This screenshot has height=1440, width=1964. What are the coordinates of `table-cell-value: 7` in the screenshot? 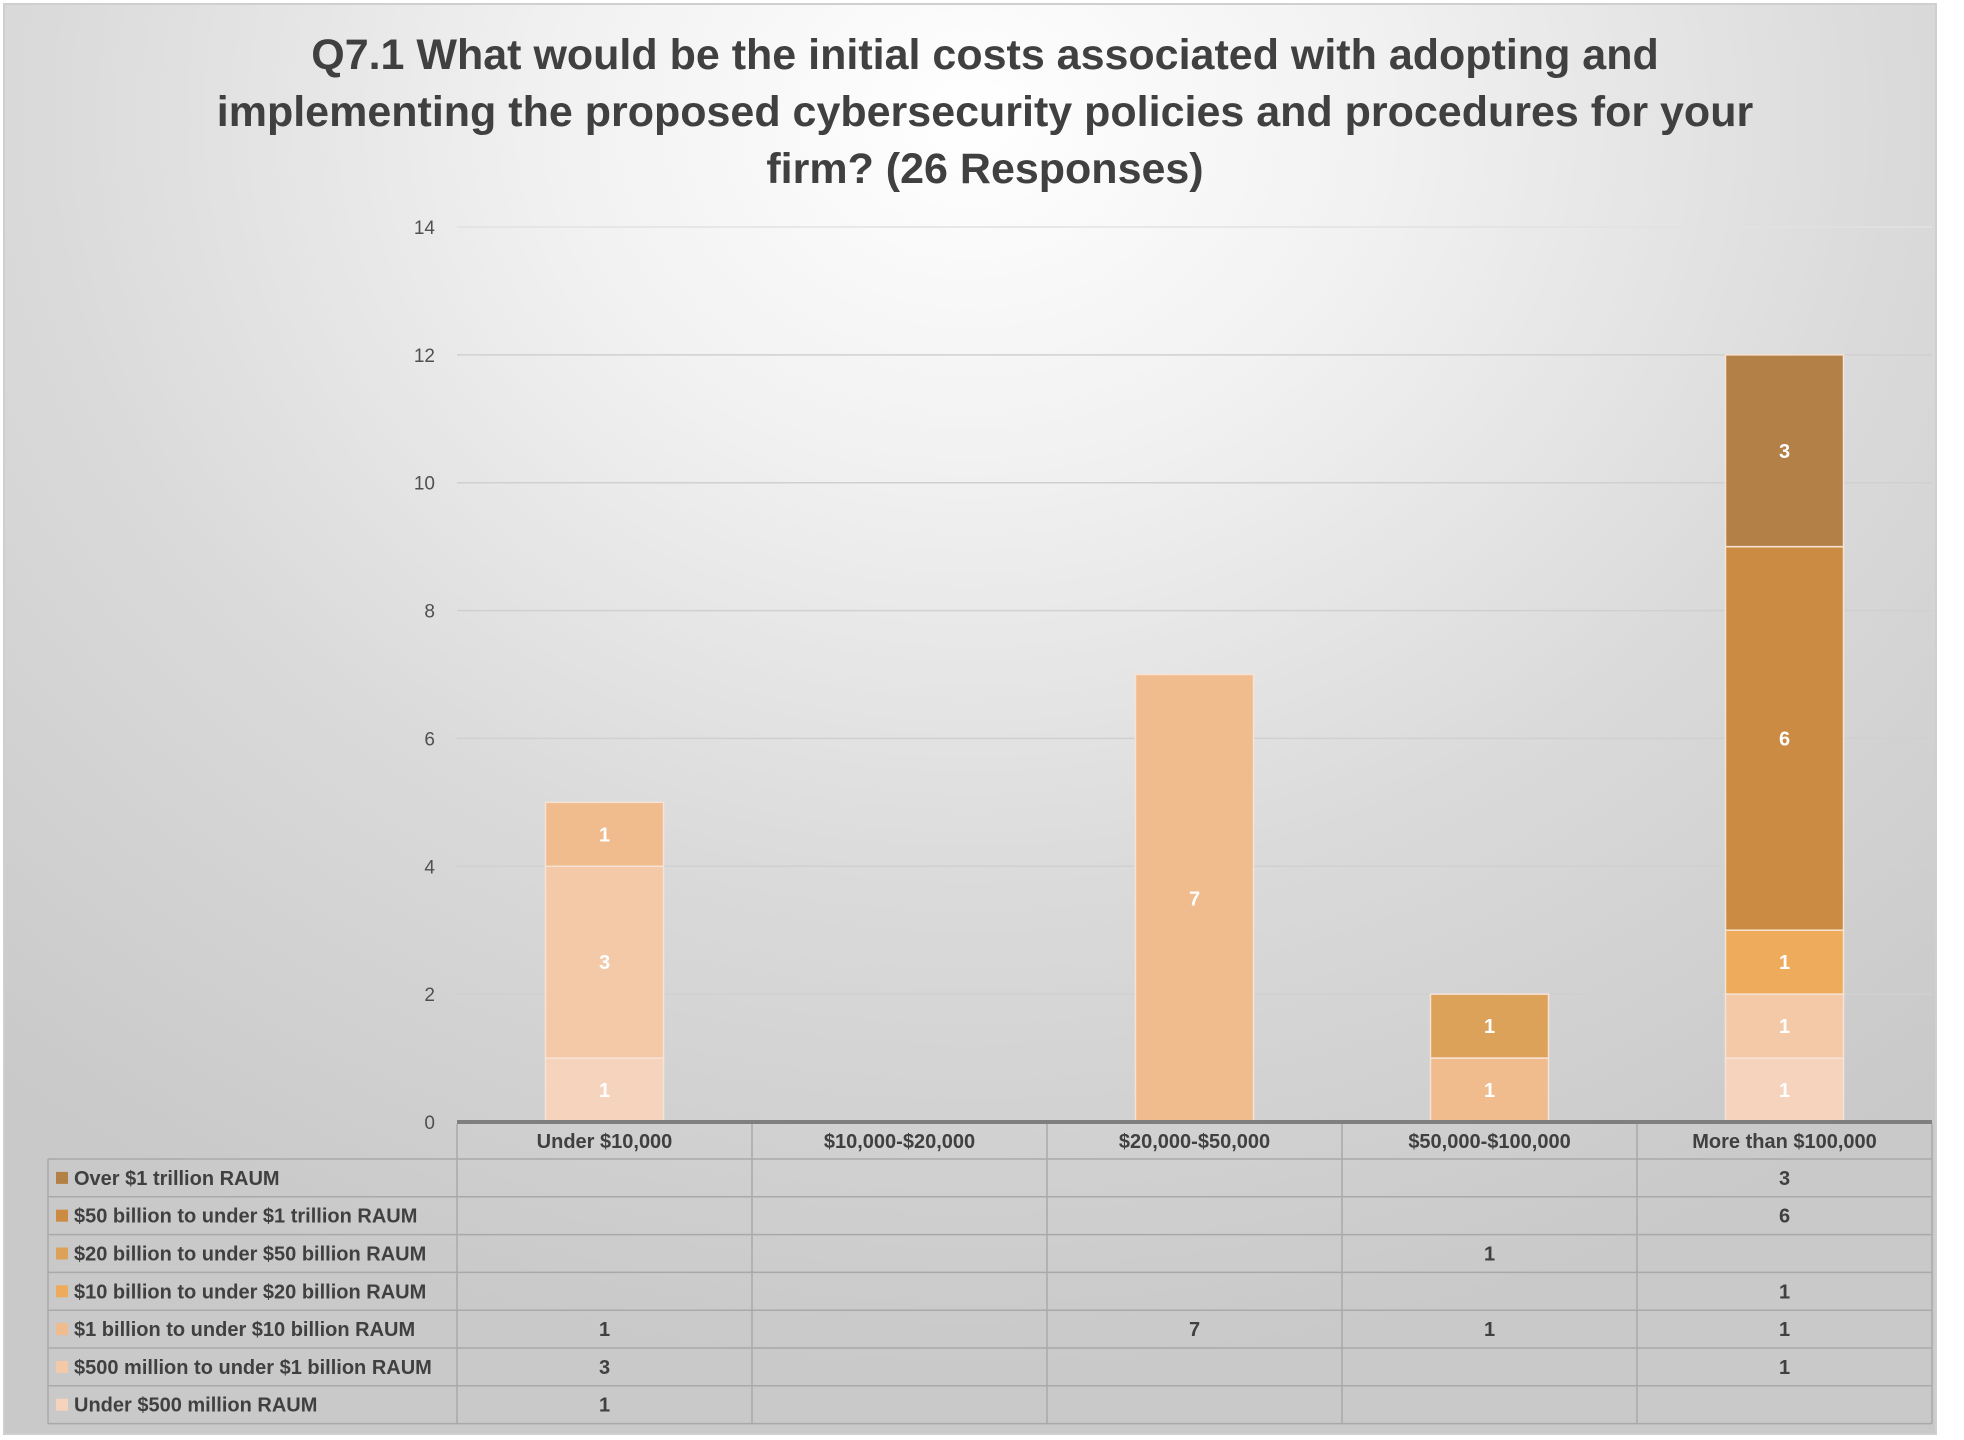 It's located at (1194, 1330).